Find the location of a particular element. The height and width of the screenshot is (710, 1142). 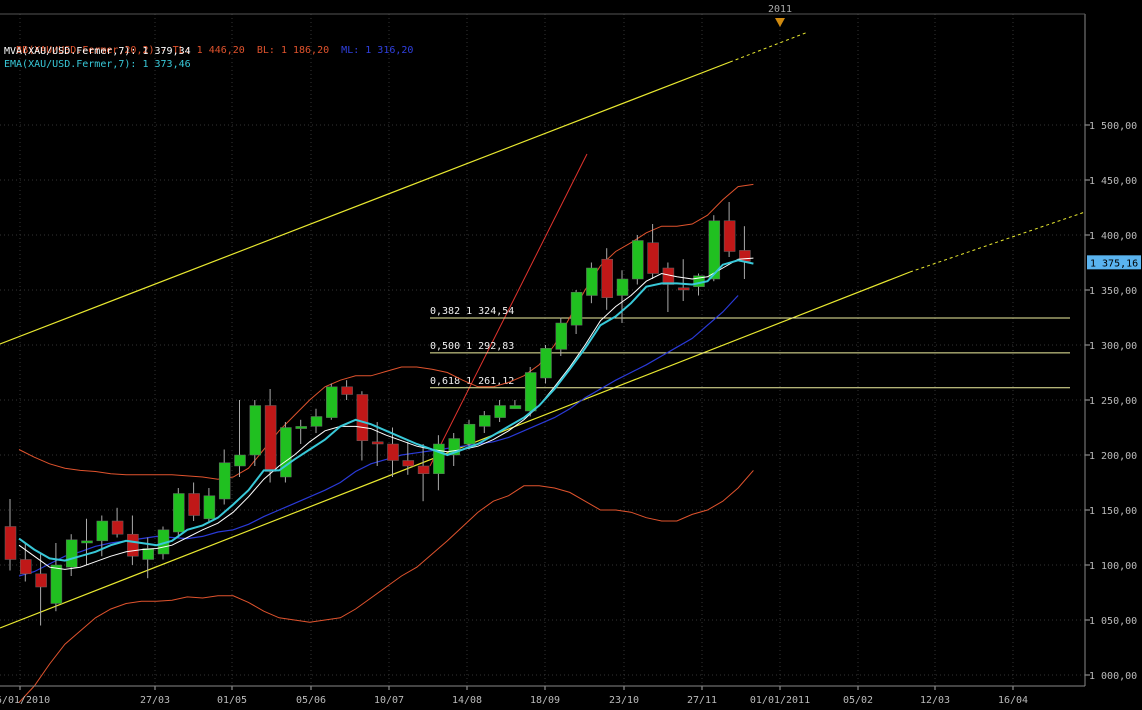

x-tick-label: 10/07 is located at coordinates (389, 700).